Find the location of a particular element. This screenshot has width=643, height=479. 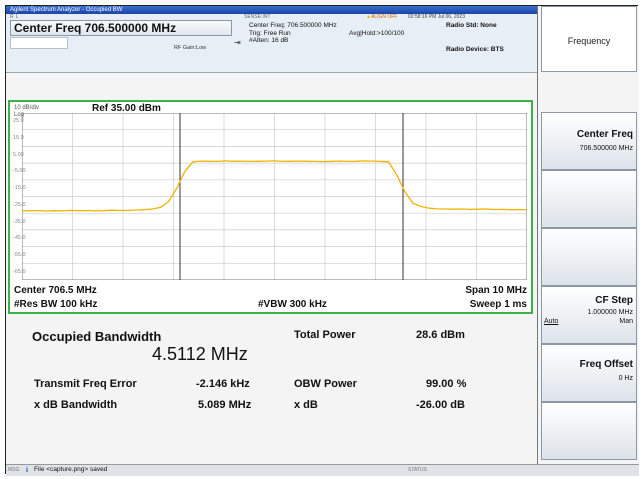

obw-value: 4.5112 MHz is located at coordinates (200, 354).